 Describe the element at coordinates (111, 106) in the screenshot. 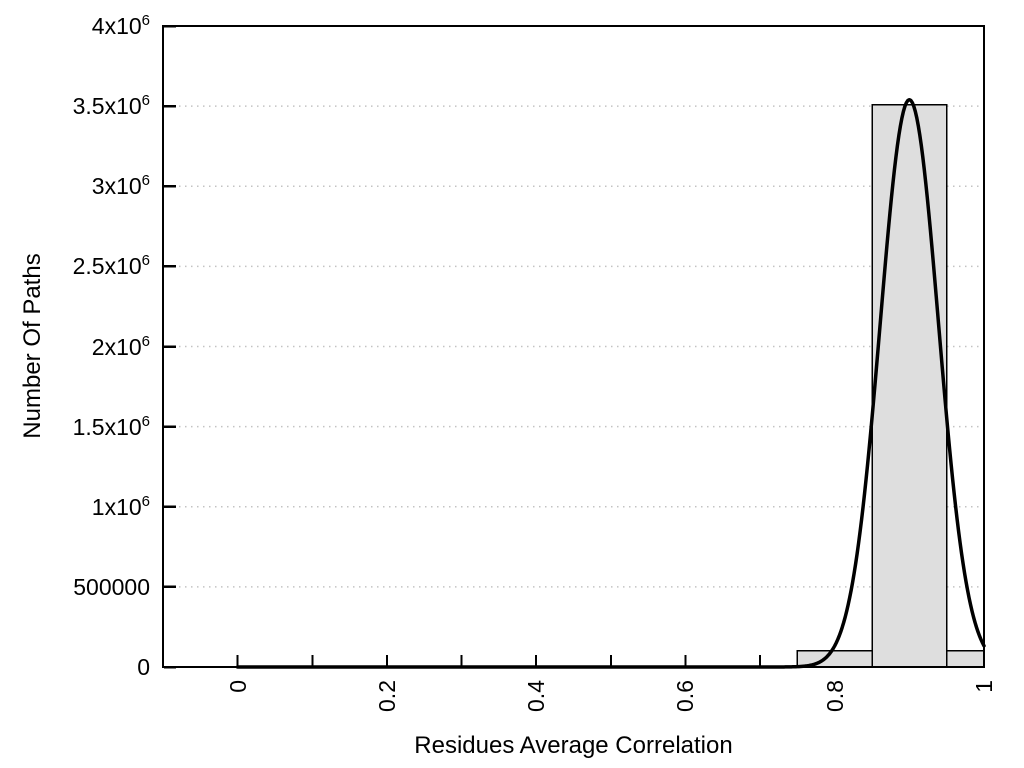

I see `y-tick-label: 3.5x10⁶` at that location.